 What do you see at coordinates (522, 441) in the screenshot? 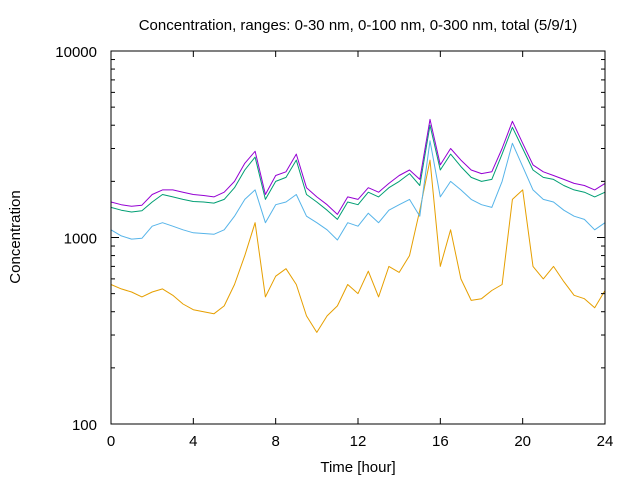
I see `x-tick-label: 20` at bounding box center [522, 441].